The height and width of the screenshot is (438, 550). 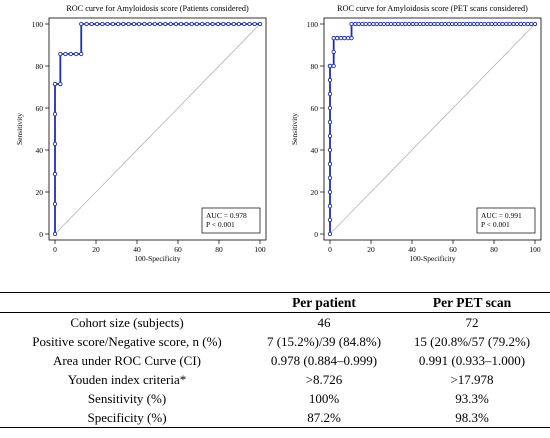 I want to click on y-tick-label: 100, so click(x=38, y=24).